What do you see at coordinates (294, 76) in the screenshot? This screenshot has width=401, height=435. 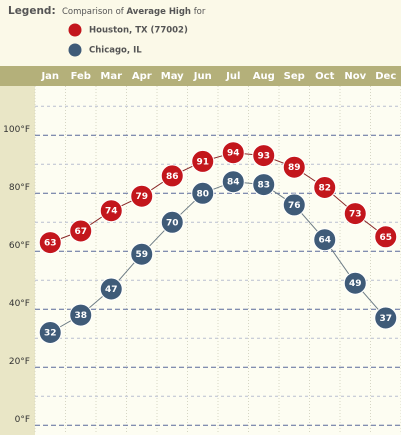 I see `x-tick-label: Sep` at bounding box center [294, 76].